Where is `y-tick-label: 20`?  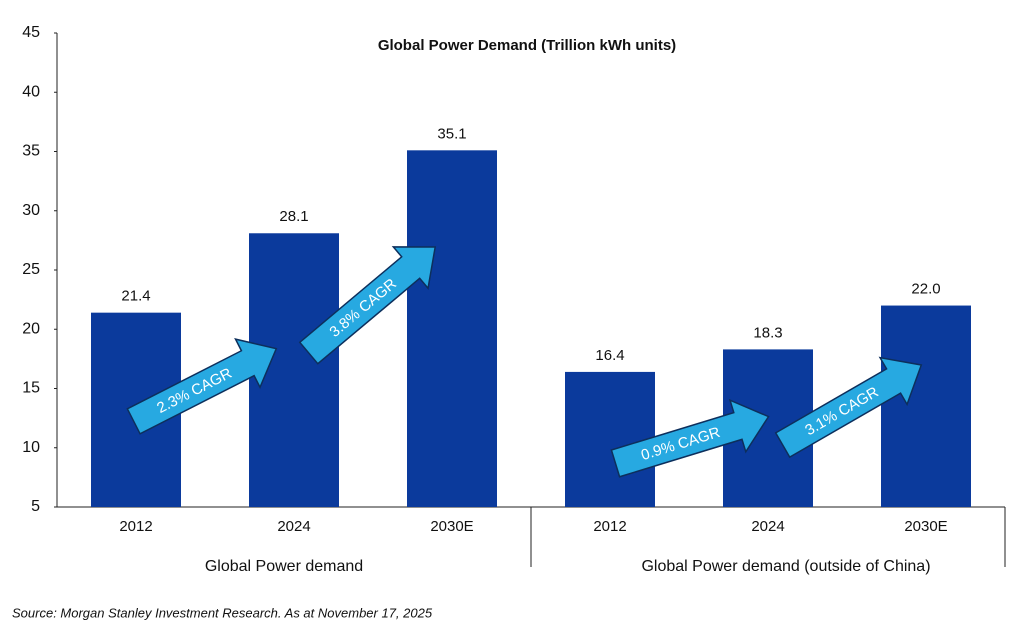 y-tick-label: 20 is located at coordinates (31, 328).